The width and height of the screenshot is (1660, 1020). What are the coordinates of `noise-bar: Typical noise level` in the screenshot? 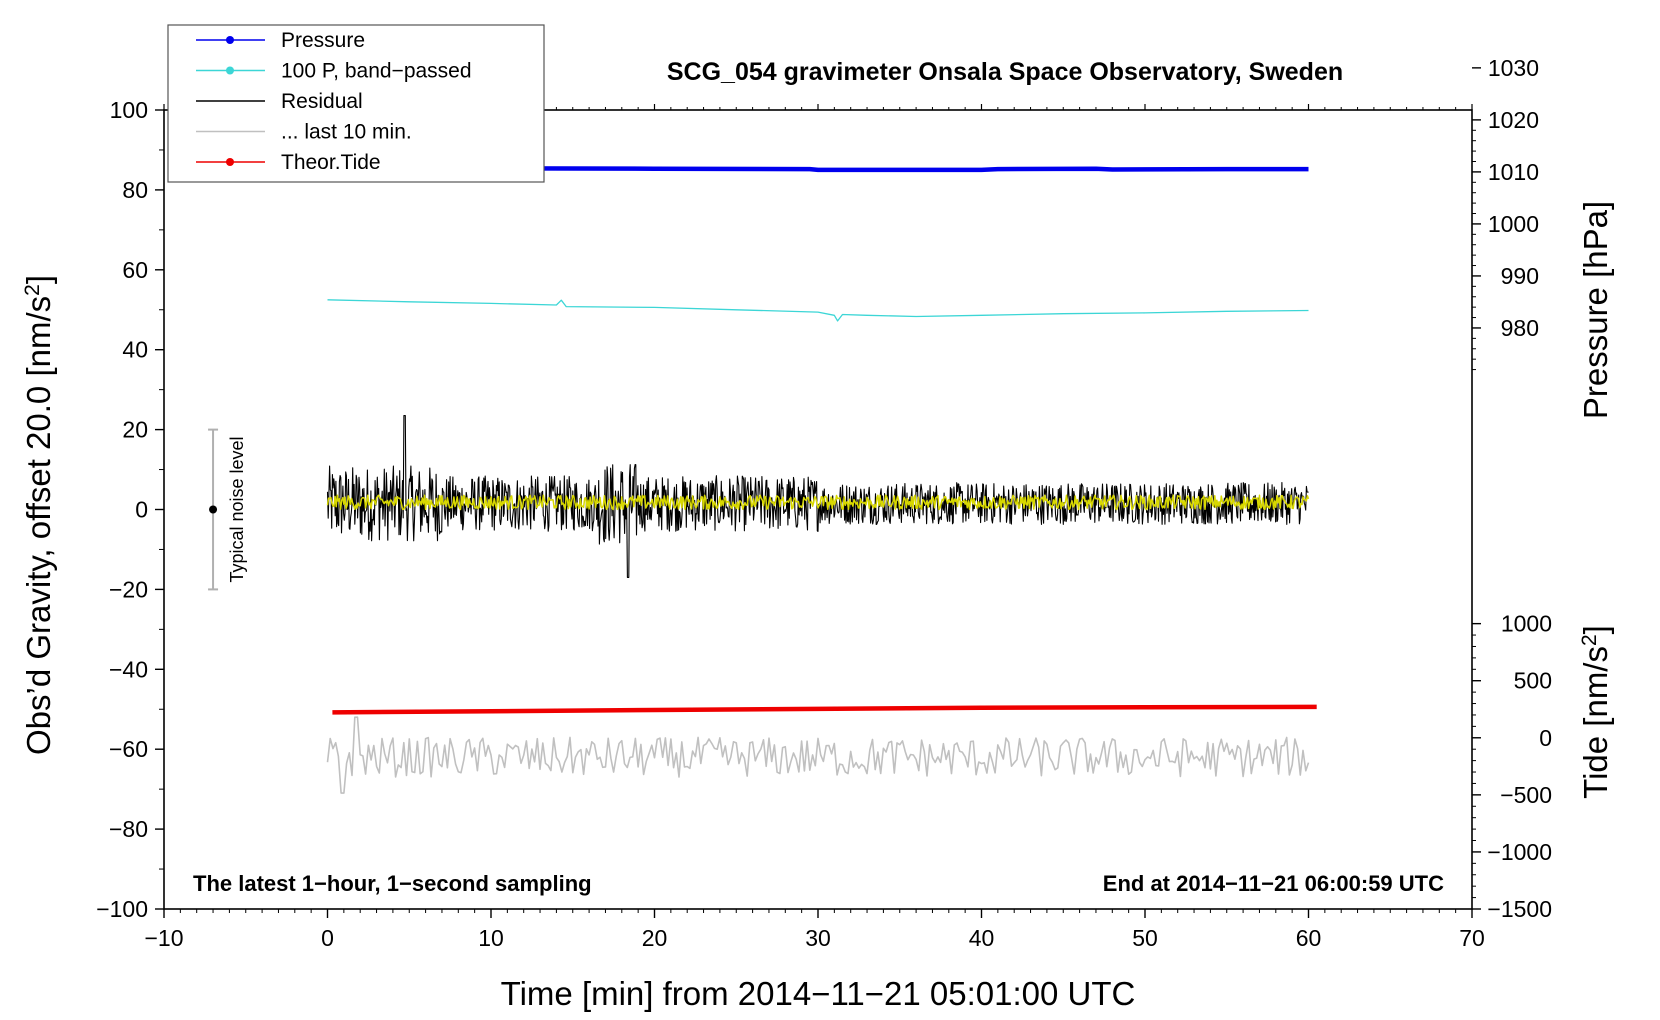 It's located at (227, 509).